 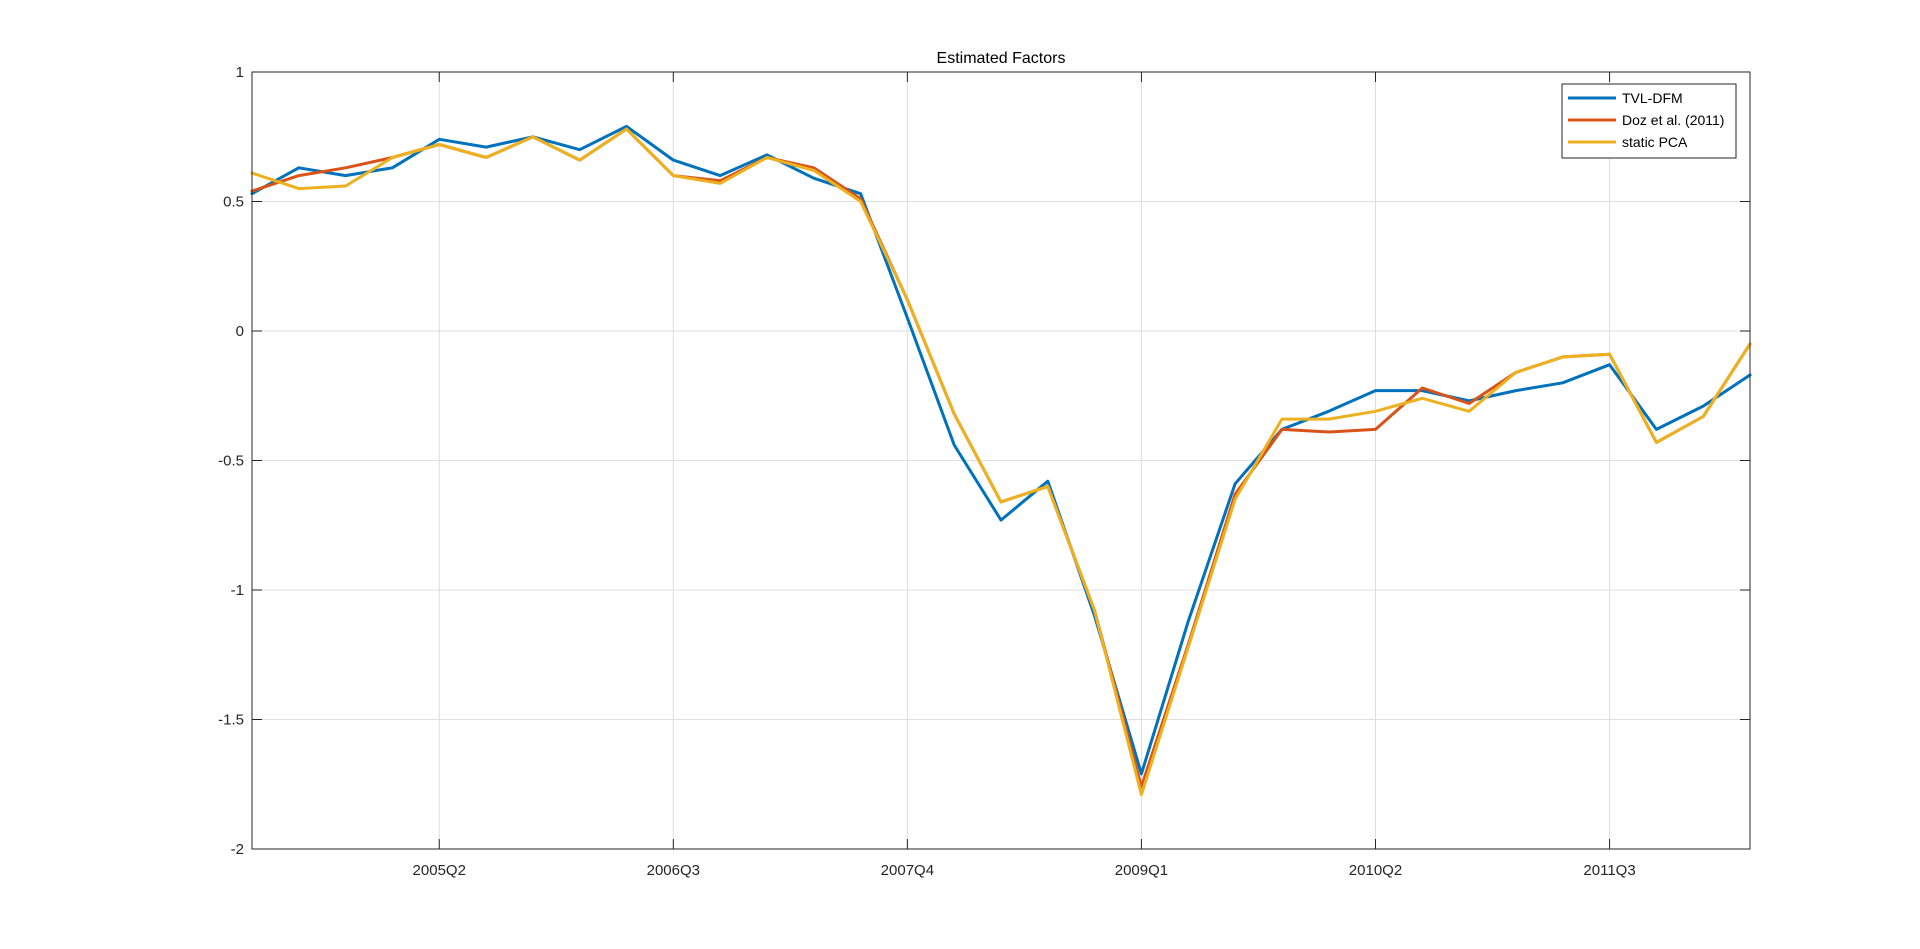 What do you see at coordinates (237, 590) in the screenshot?
I see `y-tick-label: -1` at bounding box center [237, 590].